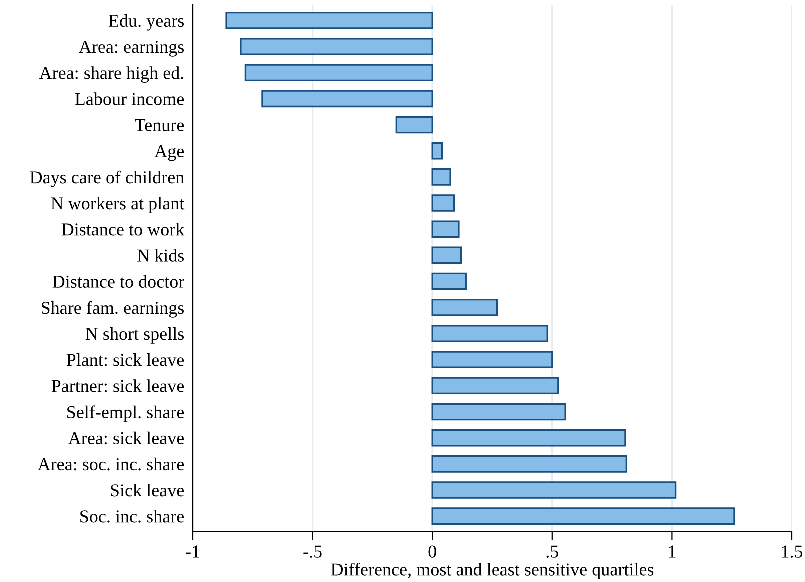 The image size is (805, 582). I want to click on y-tick-label: Distance to work, so click(123, 229).